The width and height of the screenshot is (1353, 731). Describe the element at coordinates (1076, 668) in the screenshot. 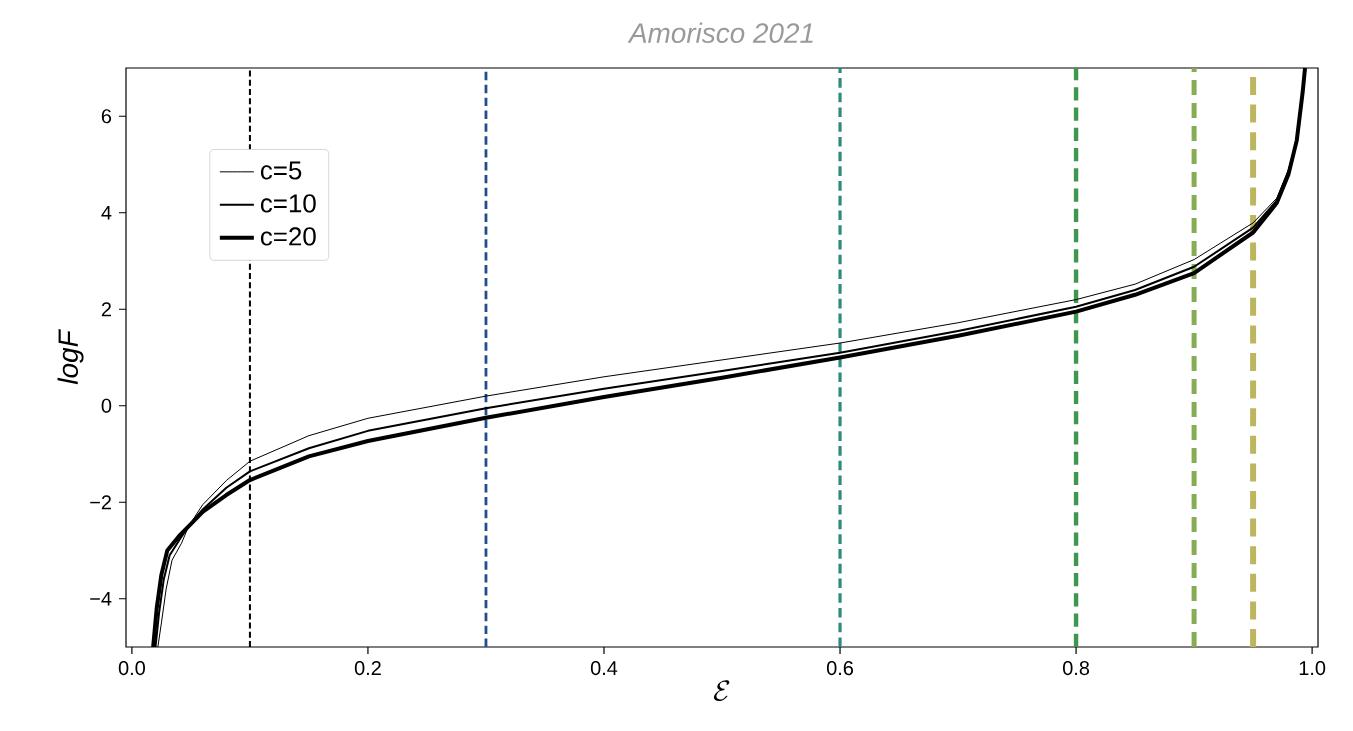

I see `x-tick-label: 0.8` at that location.